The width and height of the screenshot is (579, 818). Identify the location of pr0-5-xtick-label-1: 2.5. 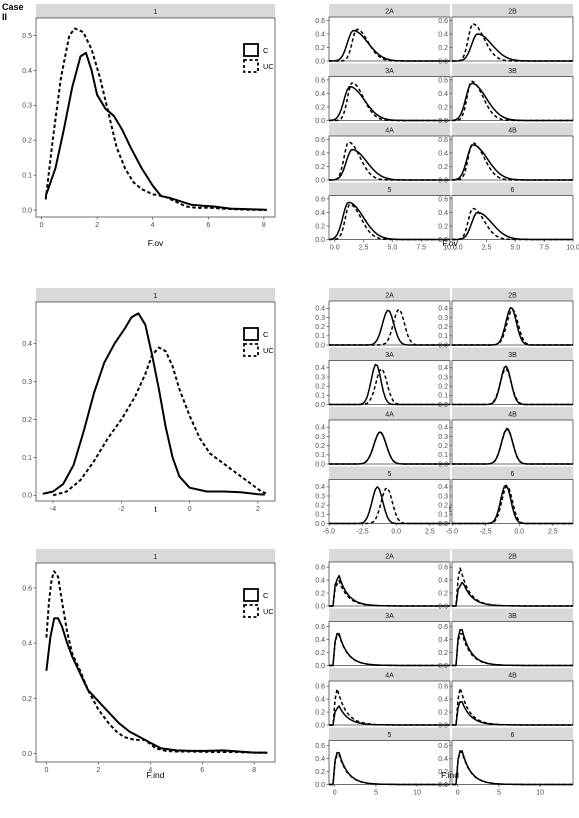
(364, 248).